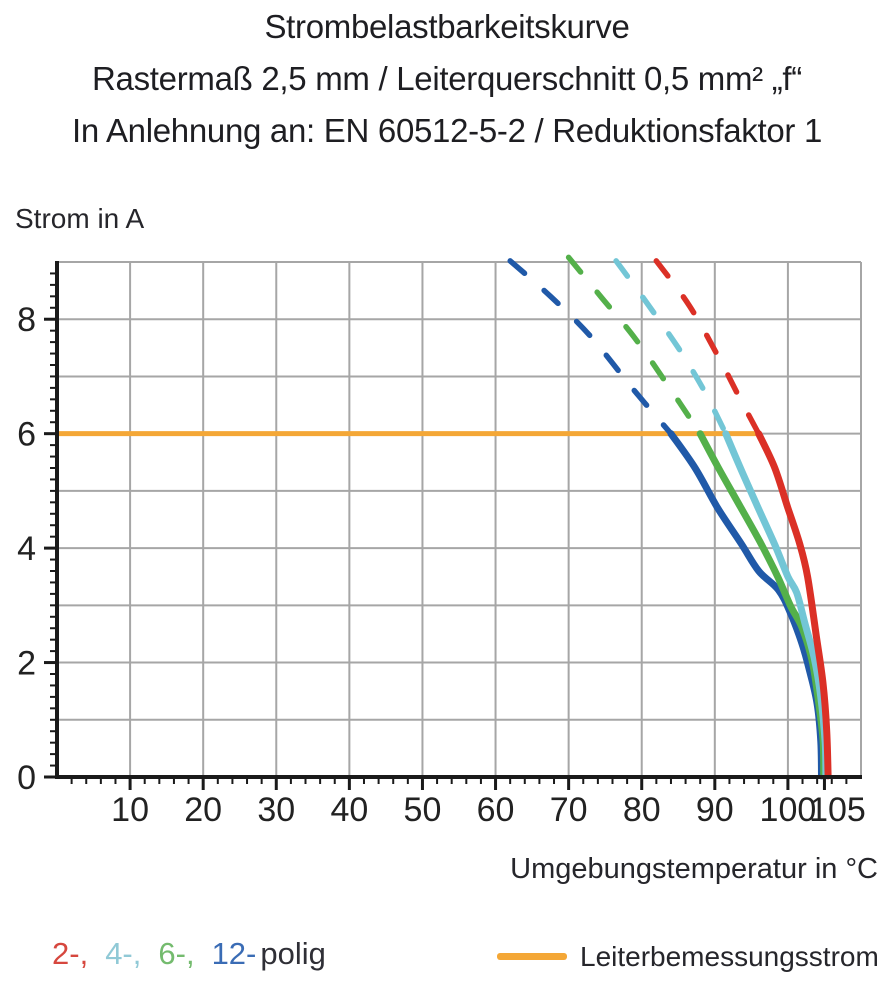 The width and height of the screenshot is (894, 1000). What do you see at coordinates (123, 953) in the screenshot?
I see `poles-legend-item: 4-,` at bounding box center [123, 953].